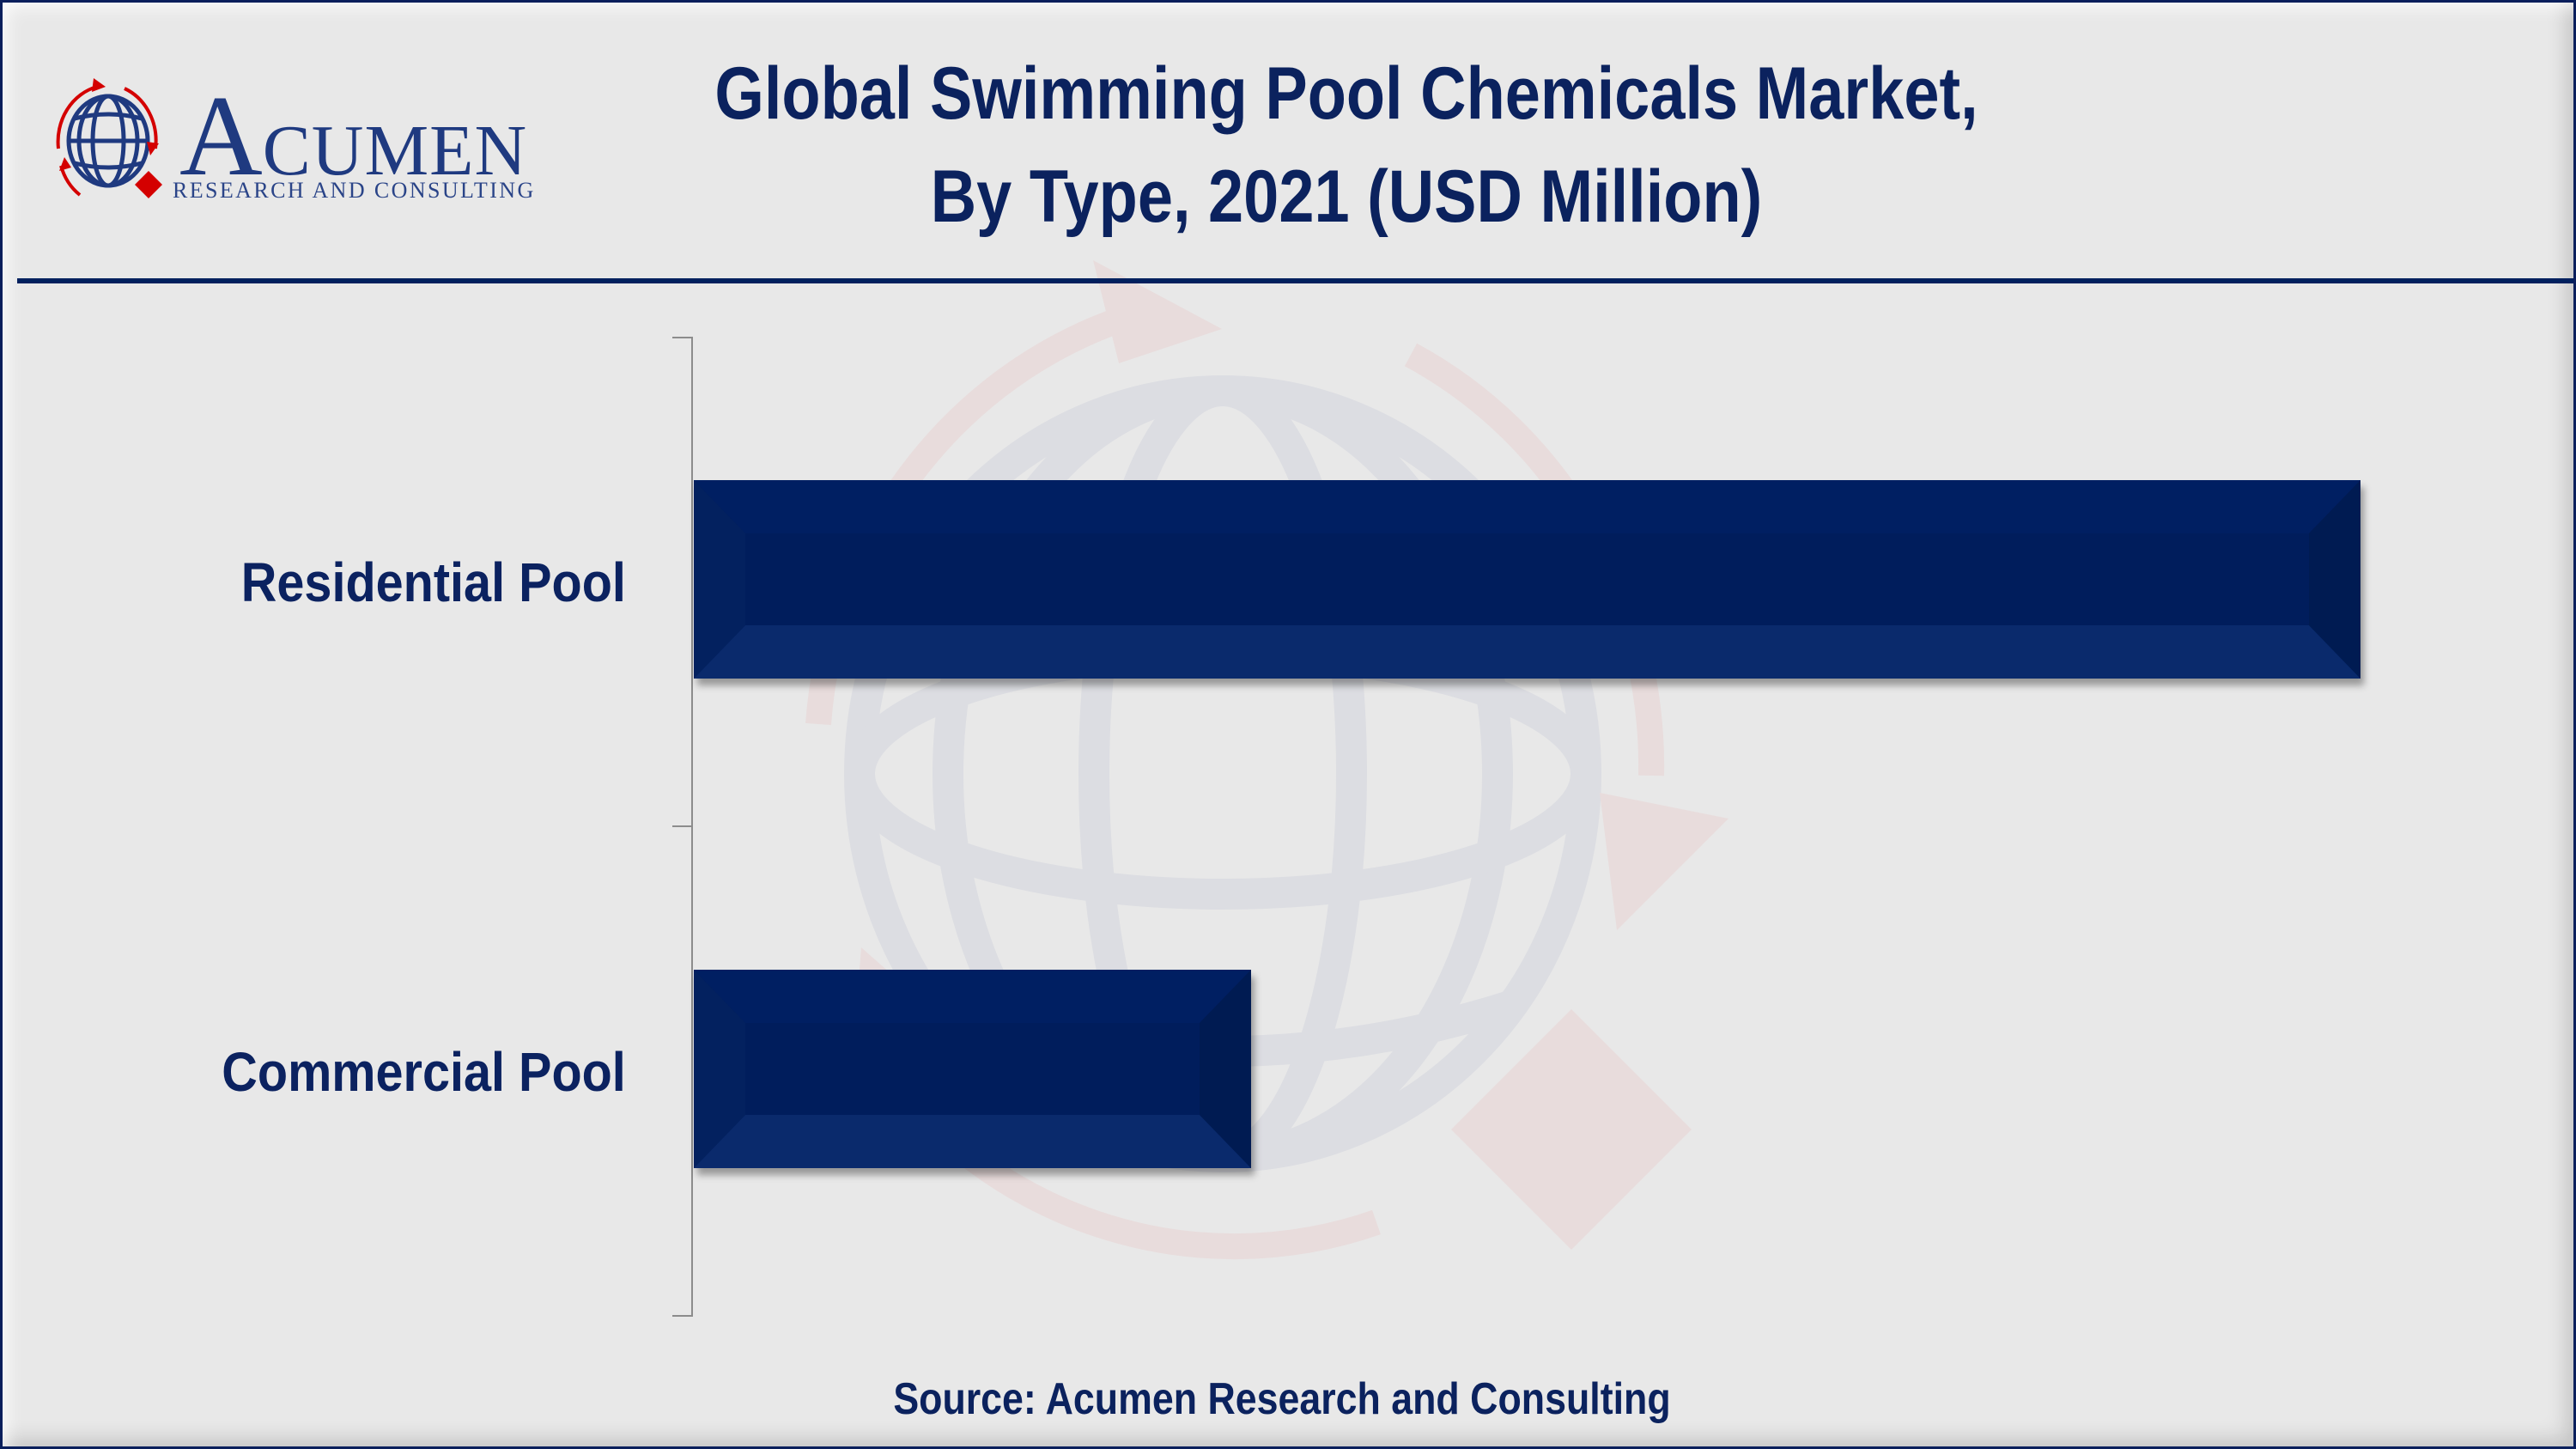 The height and width of the screenshot is (1449, 2576). I want to click on category-label-commercial: Commercial Pool, so click(424, 1072).